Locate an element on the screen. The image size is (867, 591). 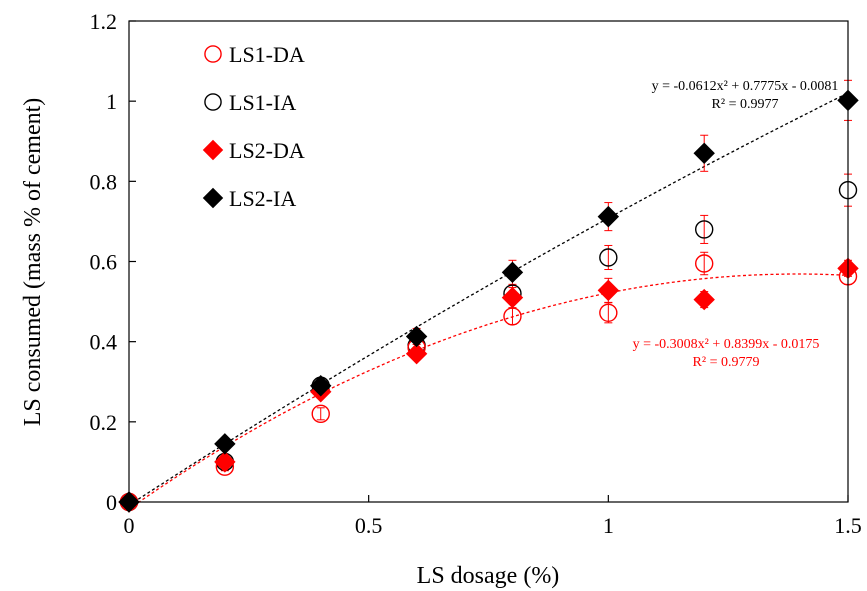
y-tick-label: 0.8 is located at coordinates (104, 181).